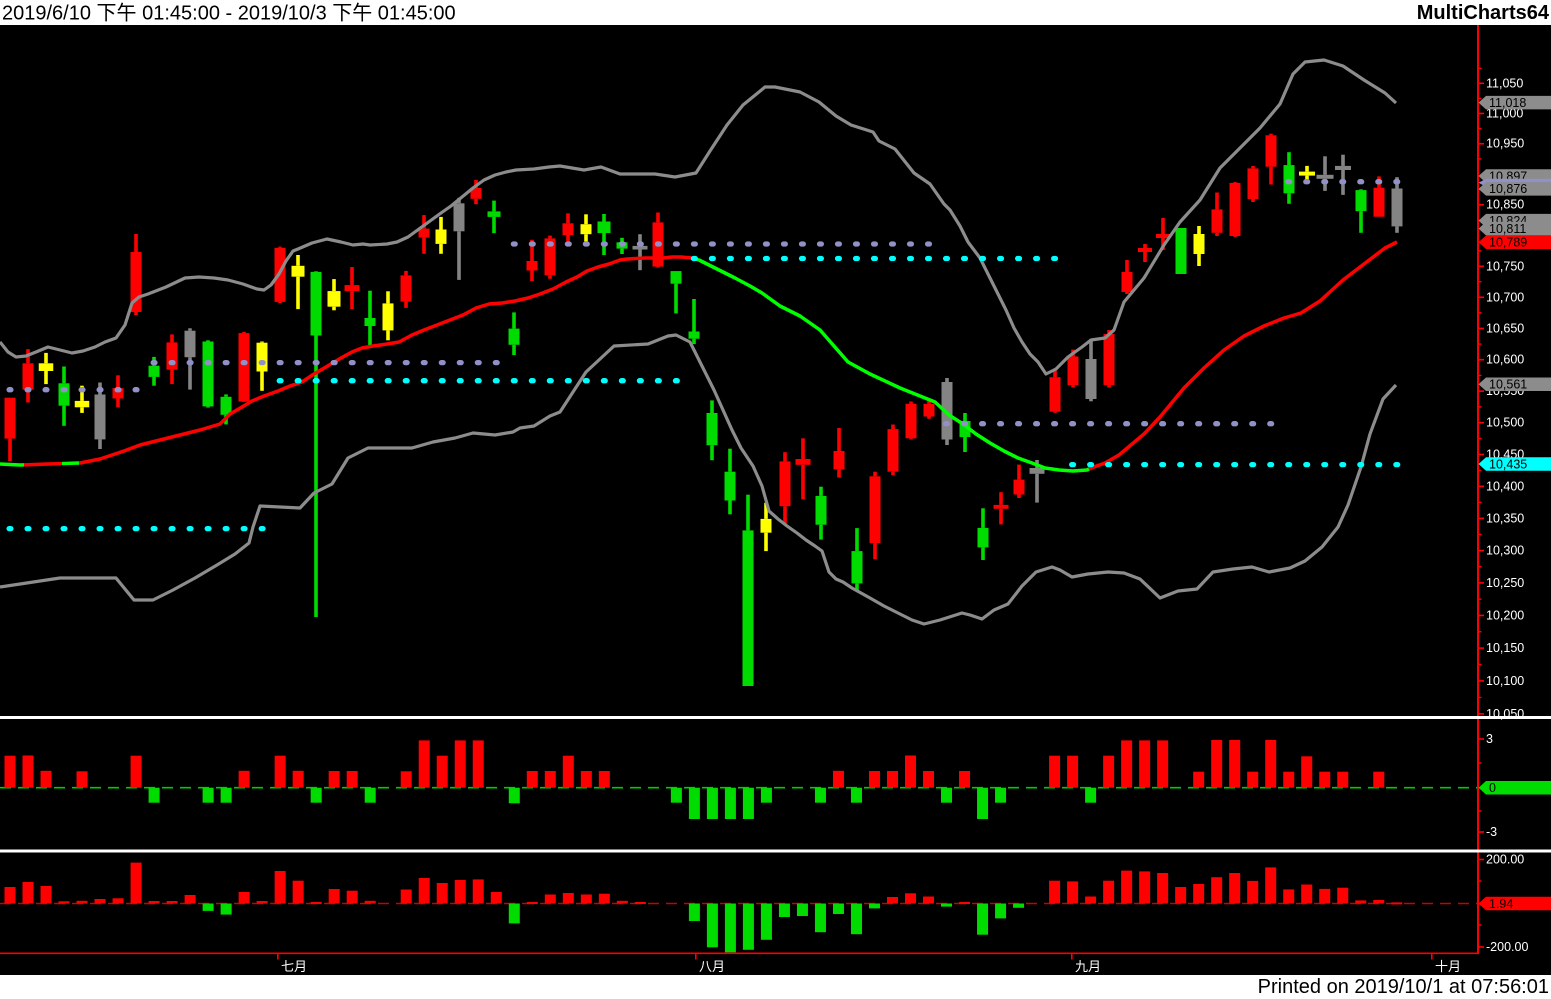 The width and height of the screenshot is (1551, 999). Describe the element at coordinates (1403, 987) in the screenshot. I see `svg-text:Printed on 2019/10/1 at 07:56:: Printed on 2019/10/1 at 07:56:01` at that location.